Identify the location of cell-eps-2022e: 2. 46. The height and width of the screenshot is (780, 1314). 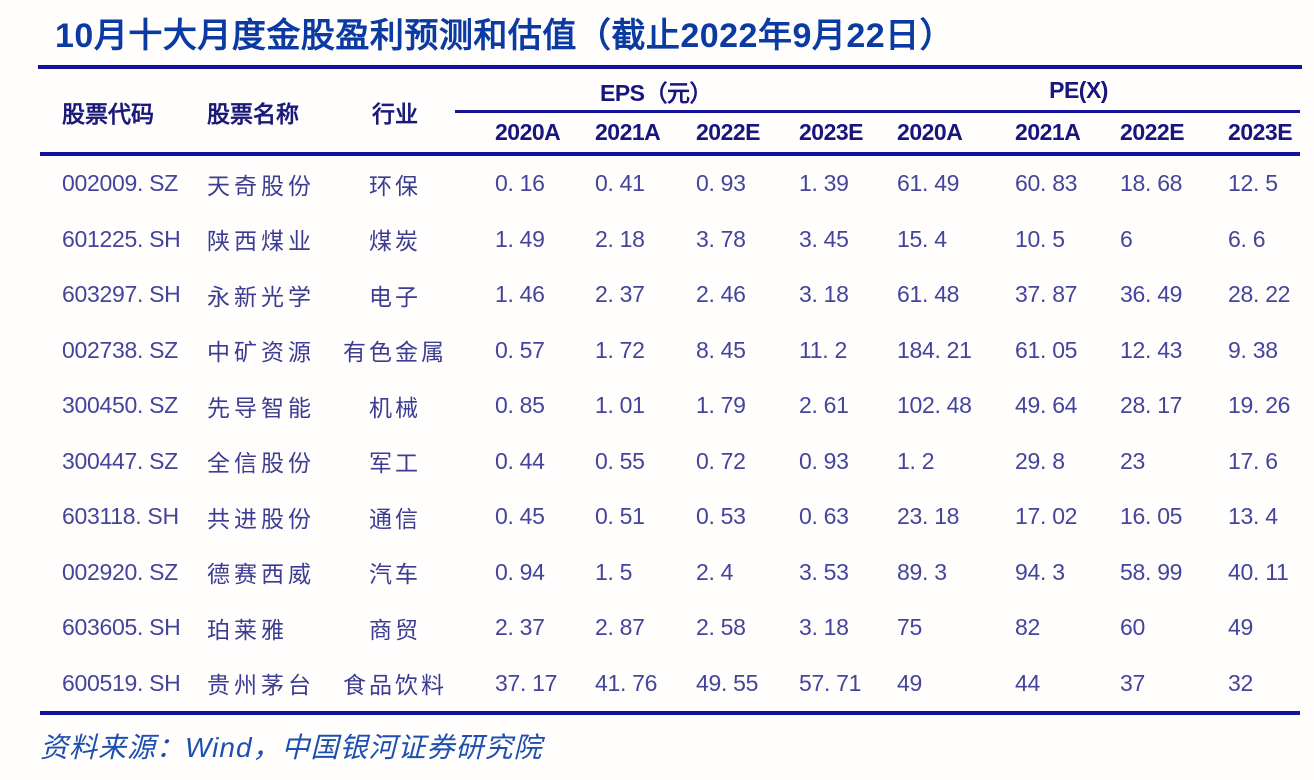
(721, 294).